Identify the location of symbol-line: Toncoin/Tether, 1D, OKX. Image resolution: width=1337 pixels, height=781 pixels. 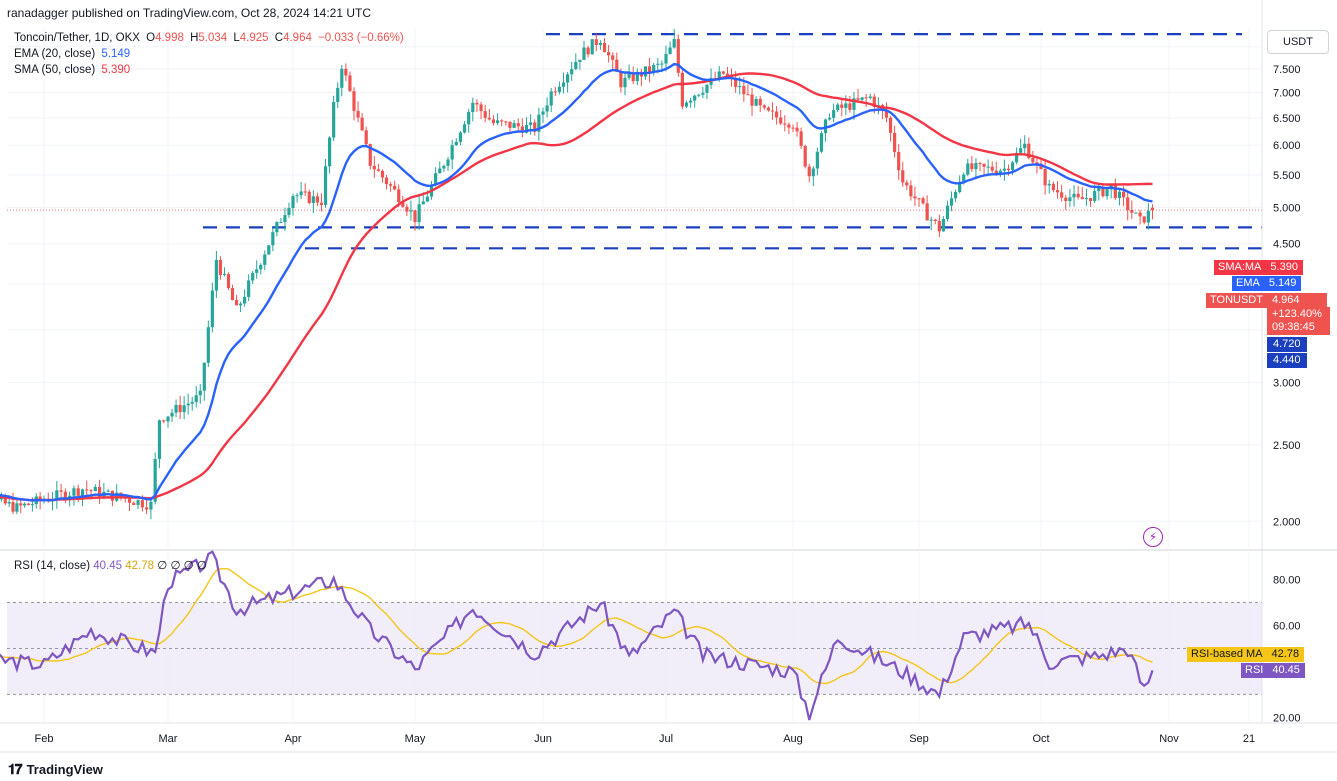
(77, 38).